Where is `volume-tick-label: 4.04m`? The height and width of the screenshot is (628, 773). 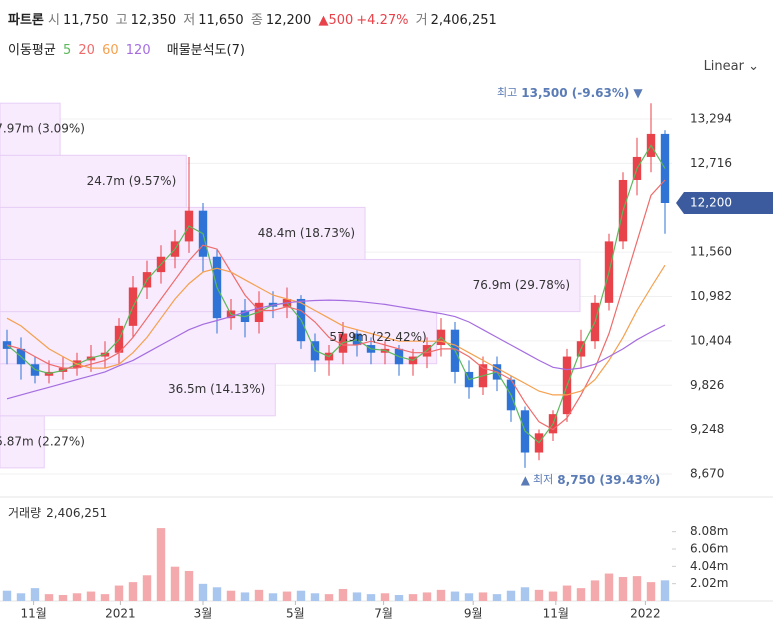
volume-tick-label: 4.04m is located at coordinates (709, 566).